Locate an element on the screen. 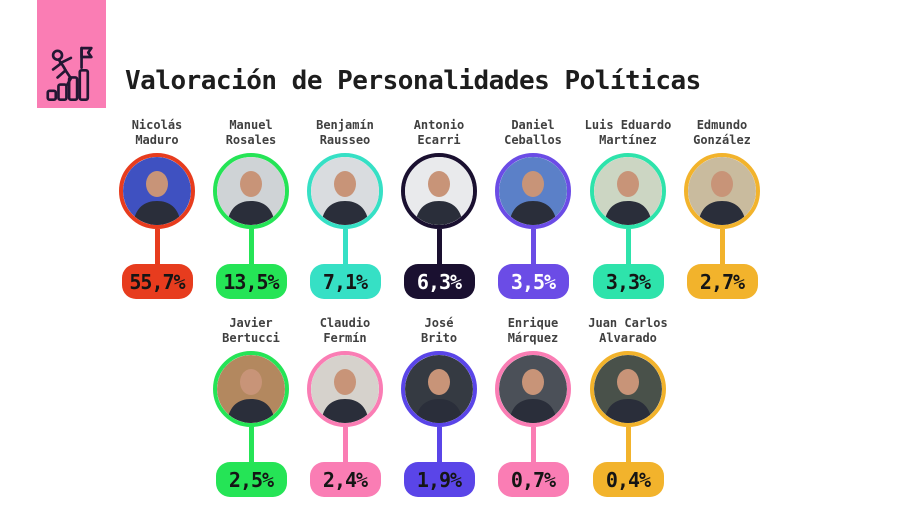  person-card: Daniel Ceballos 3,5% is located at coordinates (533, 211).